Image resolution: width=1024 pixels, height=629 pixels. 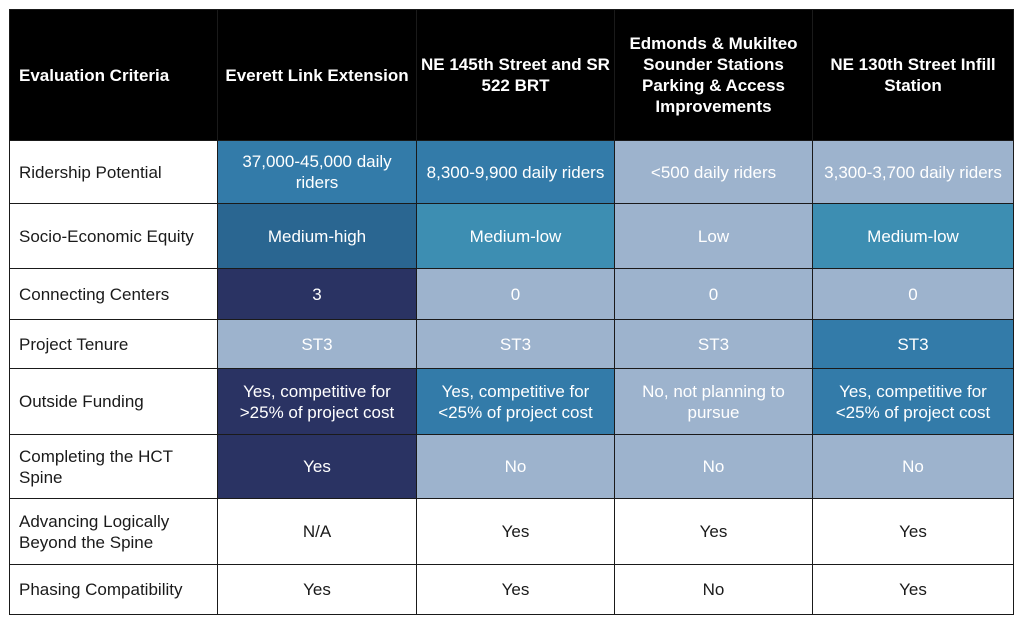 What do you see at coordinates (113, 344) in the screenshot?
I see `row-label: Project Tenure` at bounding box center [113, 344].